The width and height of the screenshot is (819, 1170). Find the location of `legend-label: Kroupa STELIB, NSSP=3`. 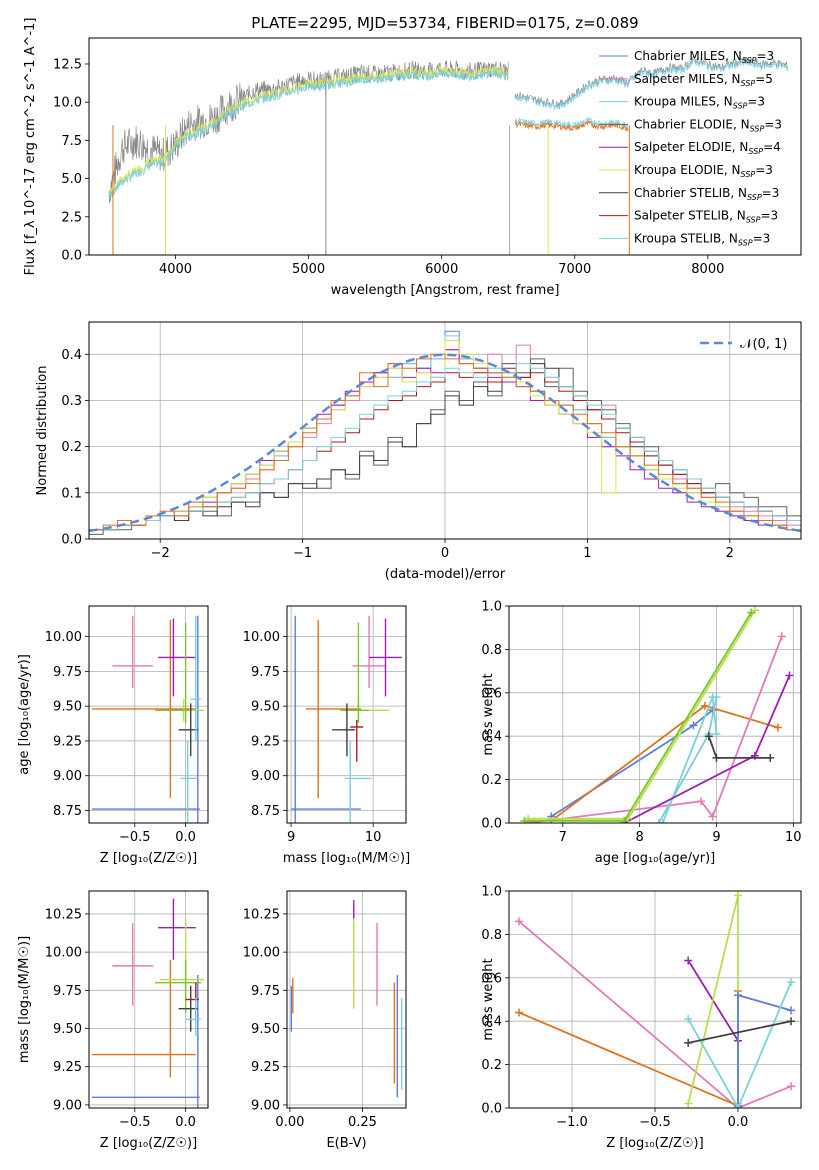

legend-label: Kroupa STELIB, NSSP=3 is located at coordinates (702, 239).